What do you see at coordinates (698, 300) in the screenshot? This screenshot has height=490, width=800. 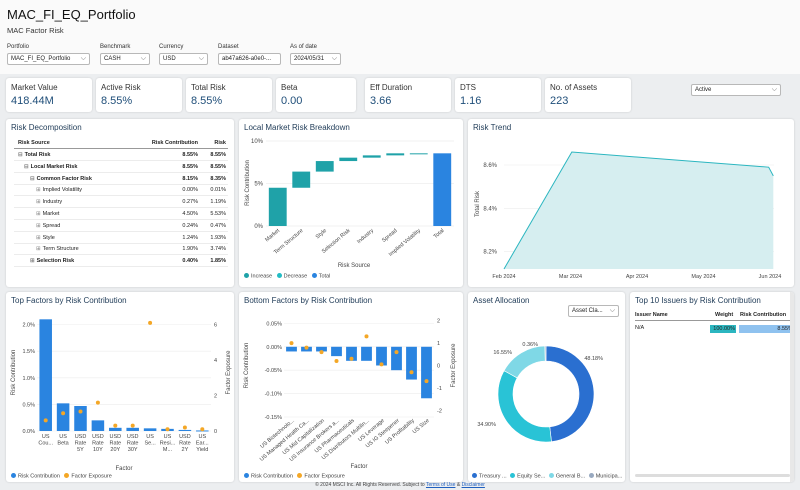 I see `panel-title: Top 10 Issuers by Risk Contribution` at bounding box center [698, 300].